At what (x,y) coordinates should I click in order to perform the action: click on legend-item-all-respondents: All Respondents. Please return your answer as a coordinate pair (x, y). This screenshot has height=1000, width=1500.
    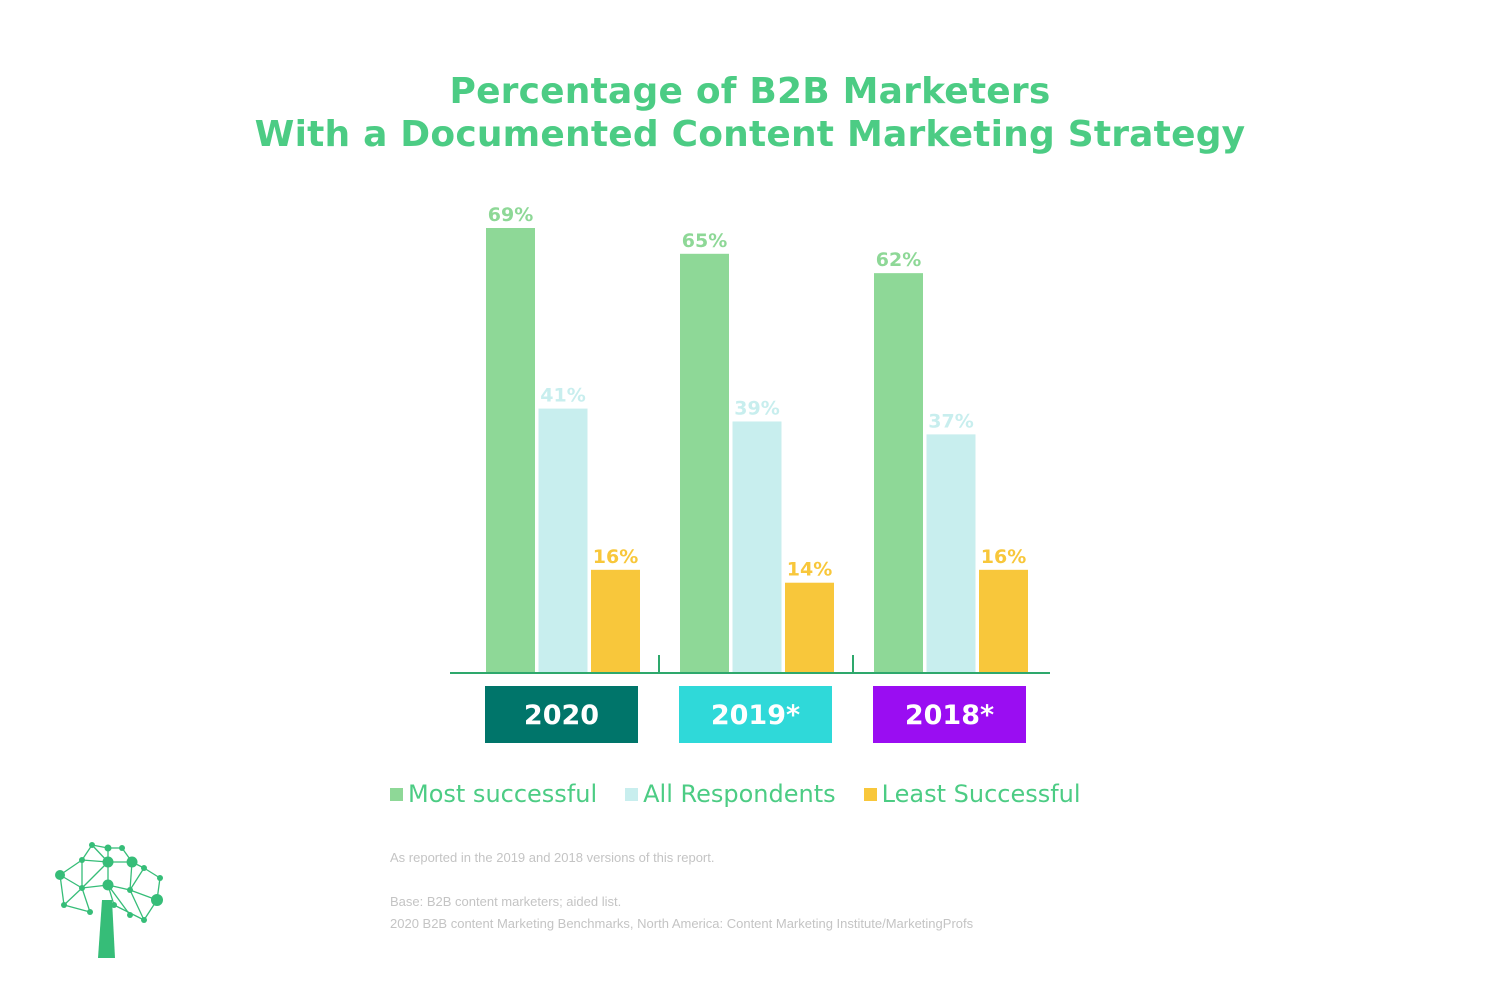
    Looking at the image, I should click on (730, 794).